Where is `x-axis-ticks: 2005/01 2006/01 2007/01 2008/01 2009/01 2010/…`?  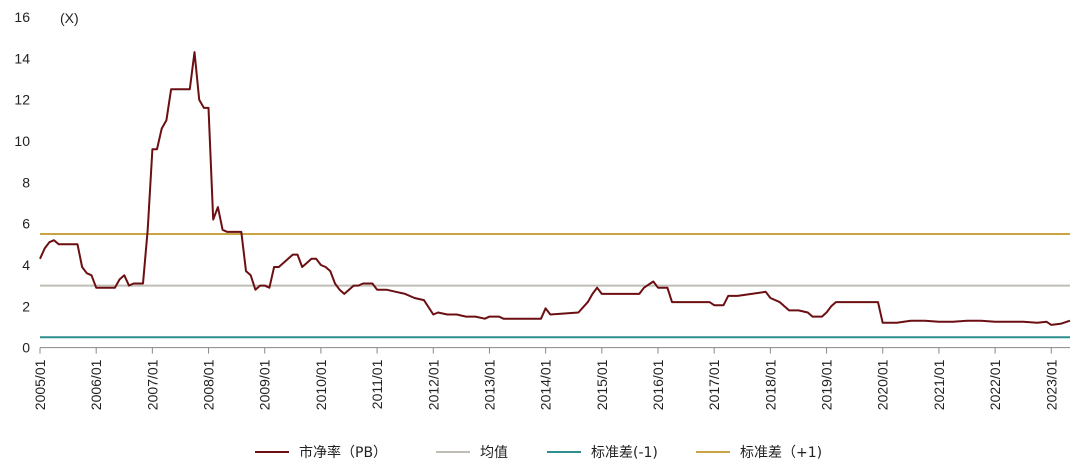 x-axis-ticks: 2005/01 2006/01 2007/01 2008/01 2009/01 2010/… is located at coordinates (545, 378).